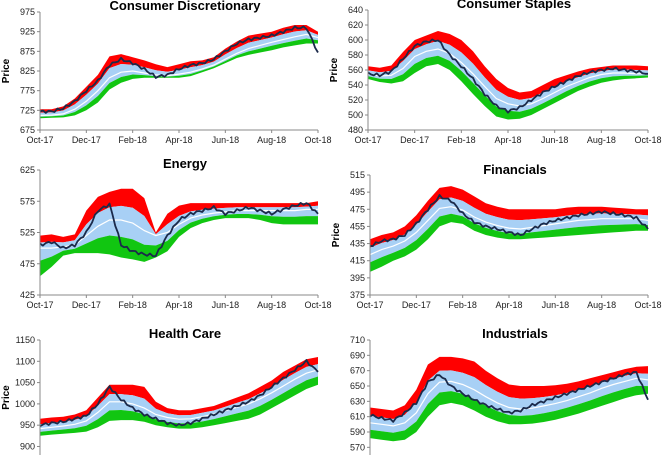 This screenshot has height=455, width=670. Describe the element at coordinates (355, 130) in the screenshot. I see `y-tick-label: 480` at that location.